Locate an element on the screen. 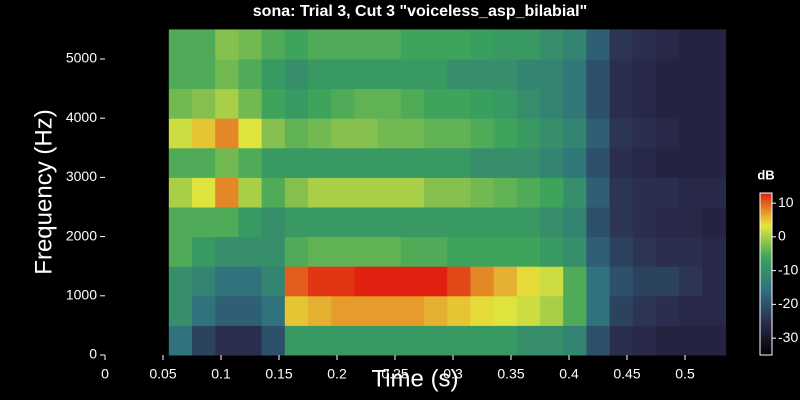  x-tick-label: 0.3 is located at coordinates (453, 374).